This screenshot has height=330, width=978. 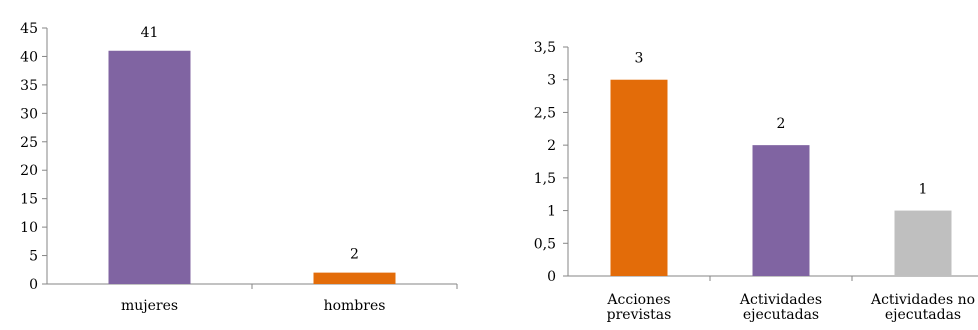 What do you see at coordinates (29, 228) in the screenshot?
I see `y-tick-label: 10` at bounding box center [29, 228].